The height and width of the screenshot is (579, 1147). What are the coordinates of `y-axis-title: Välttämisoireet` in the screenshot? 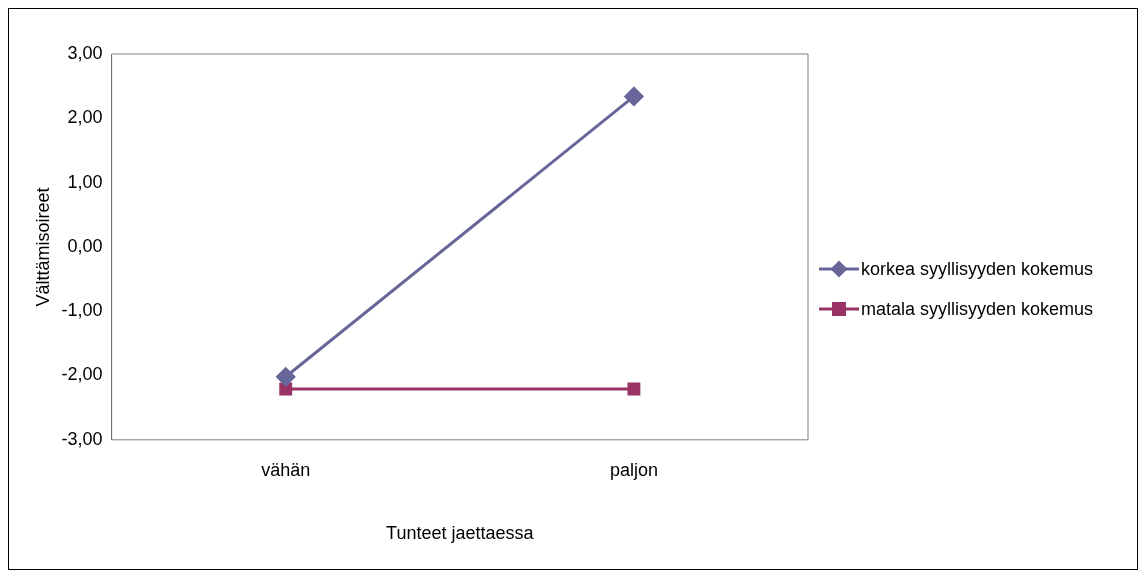 It's located at (42, 247).